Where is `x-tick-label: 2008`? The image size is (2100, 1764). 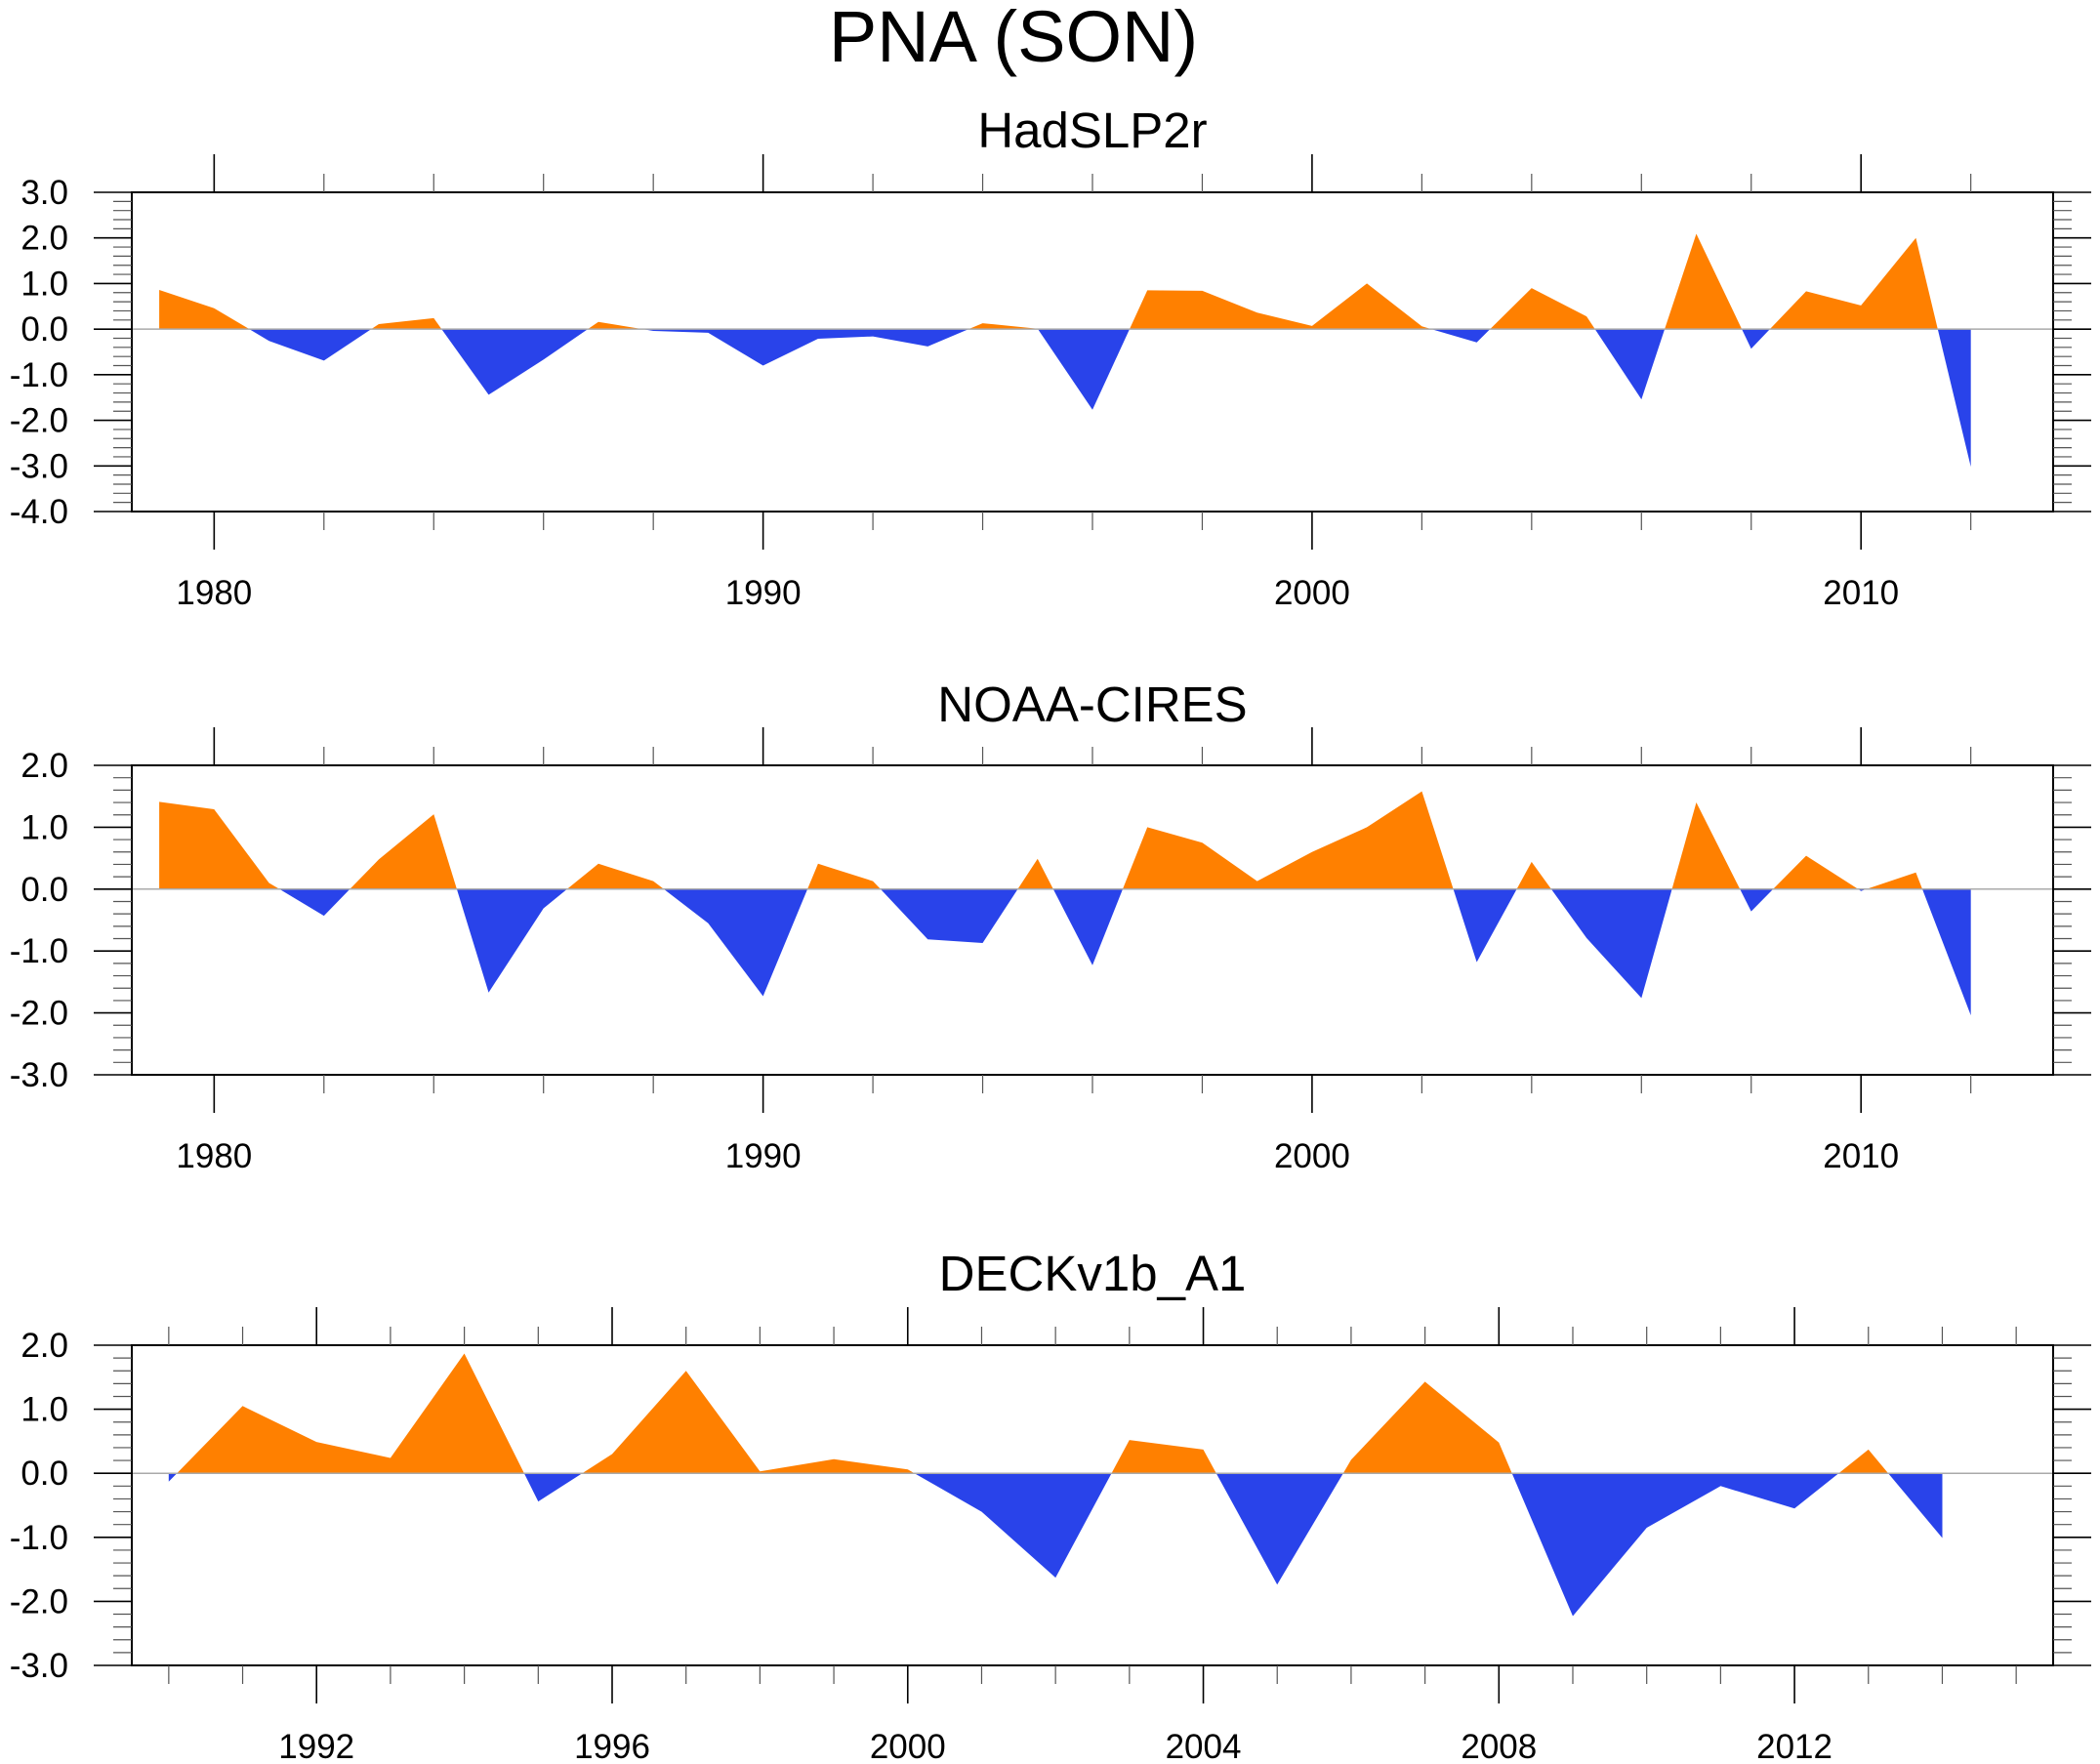 x-tick-label: 2008 is located at coordinates (1499, 1746).